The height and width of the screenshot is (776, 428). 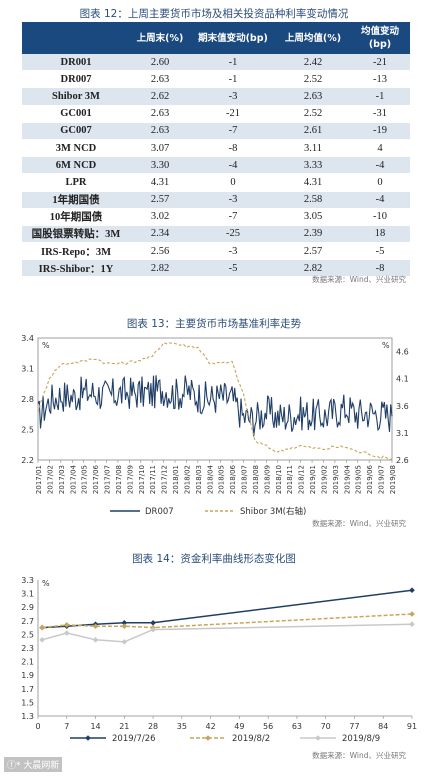 I want to click on x-tick-label: 2018/05, so click(x=222, y=479).